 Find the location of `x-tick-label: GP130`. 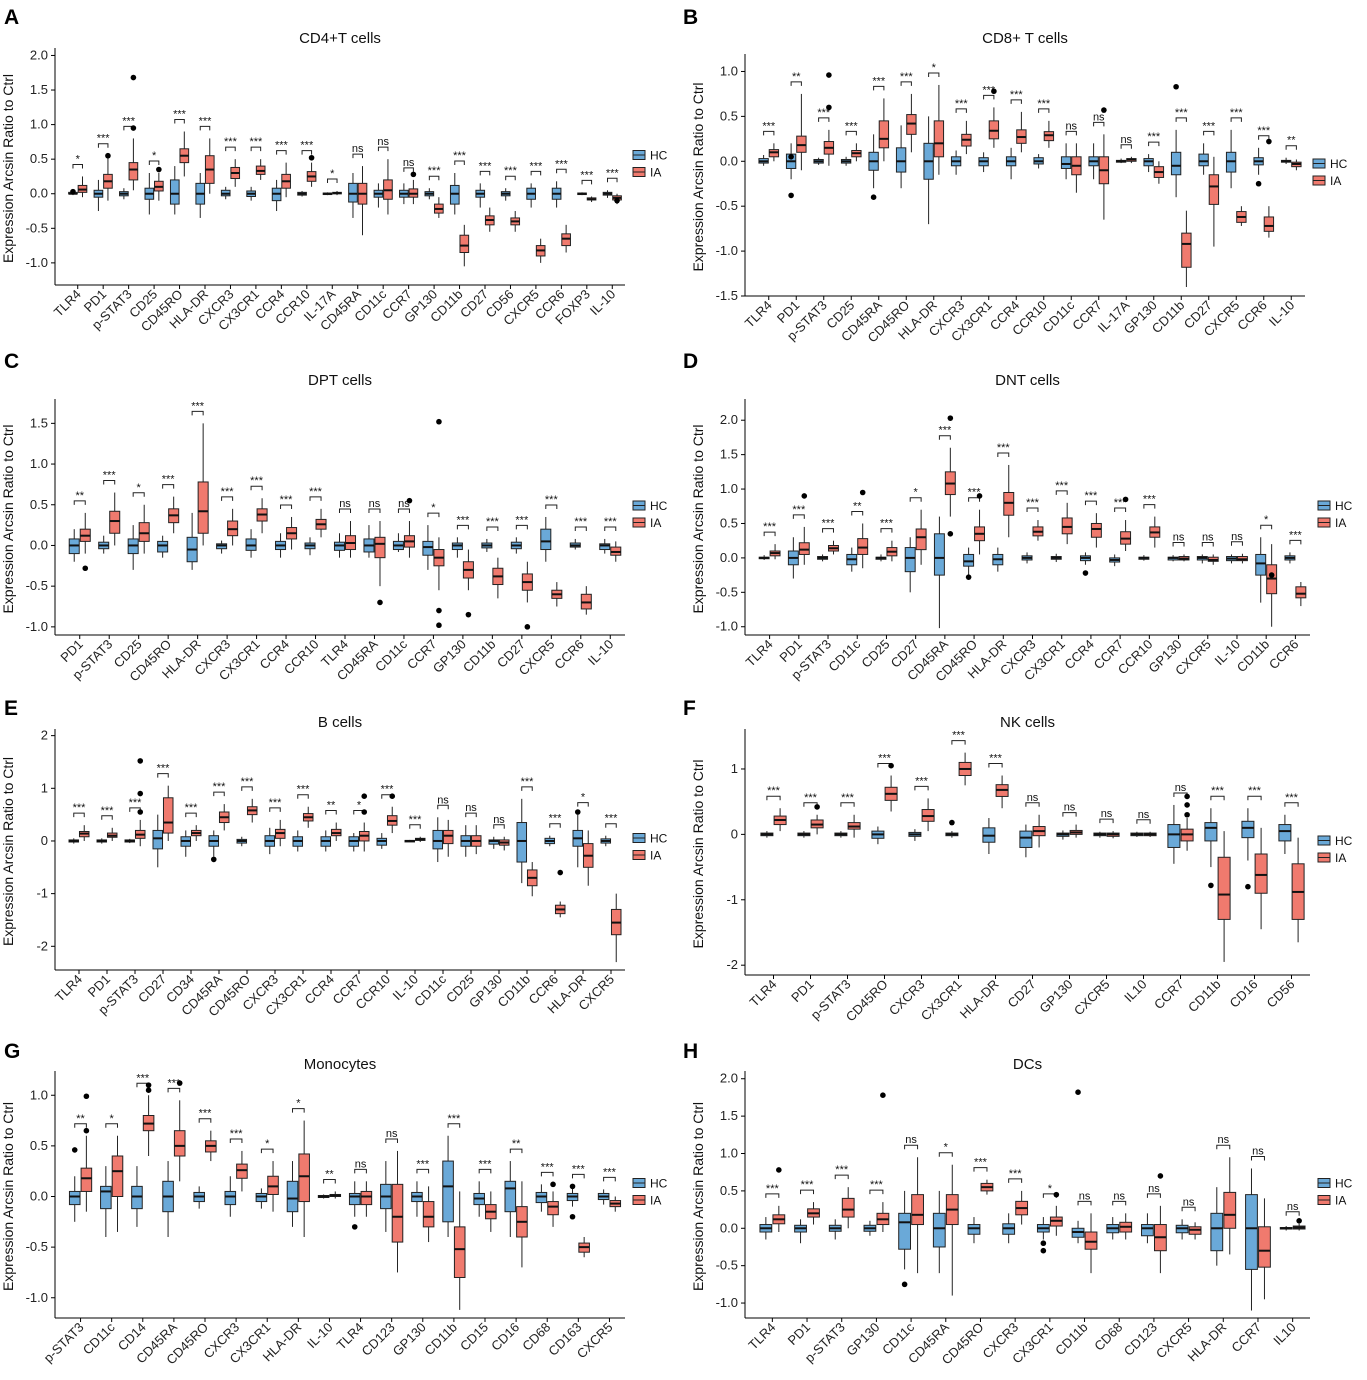

x-tick-label: GP130 is located at coordinates (449, 656).